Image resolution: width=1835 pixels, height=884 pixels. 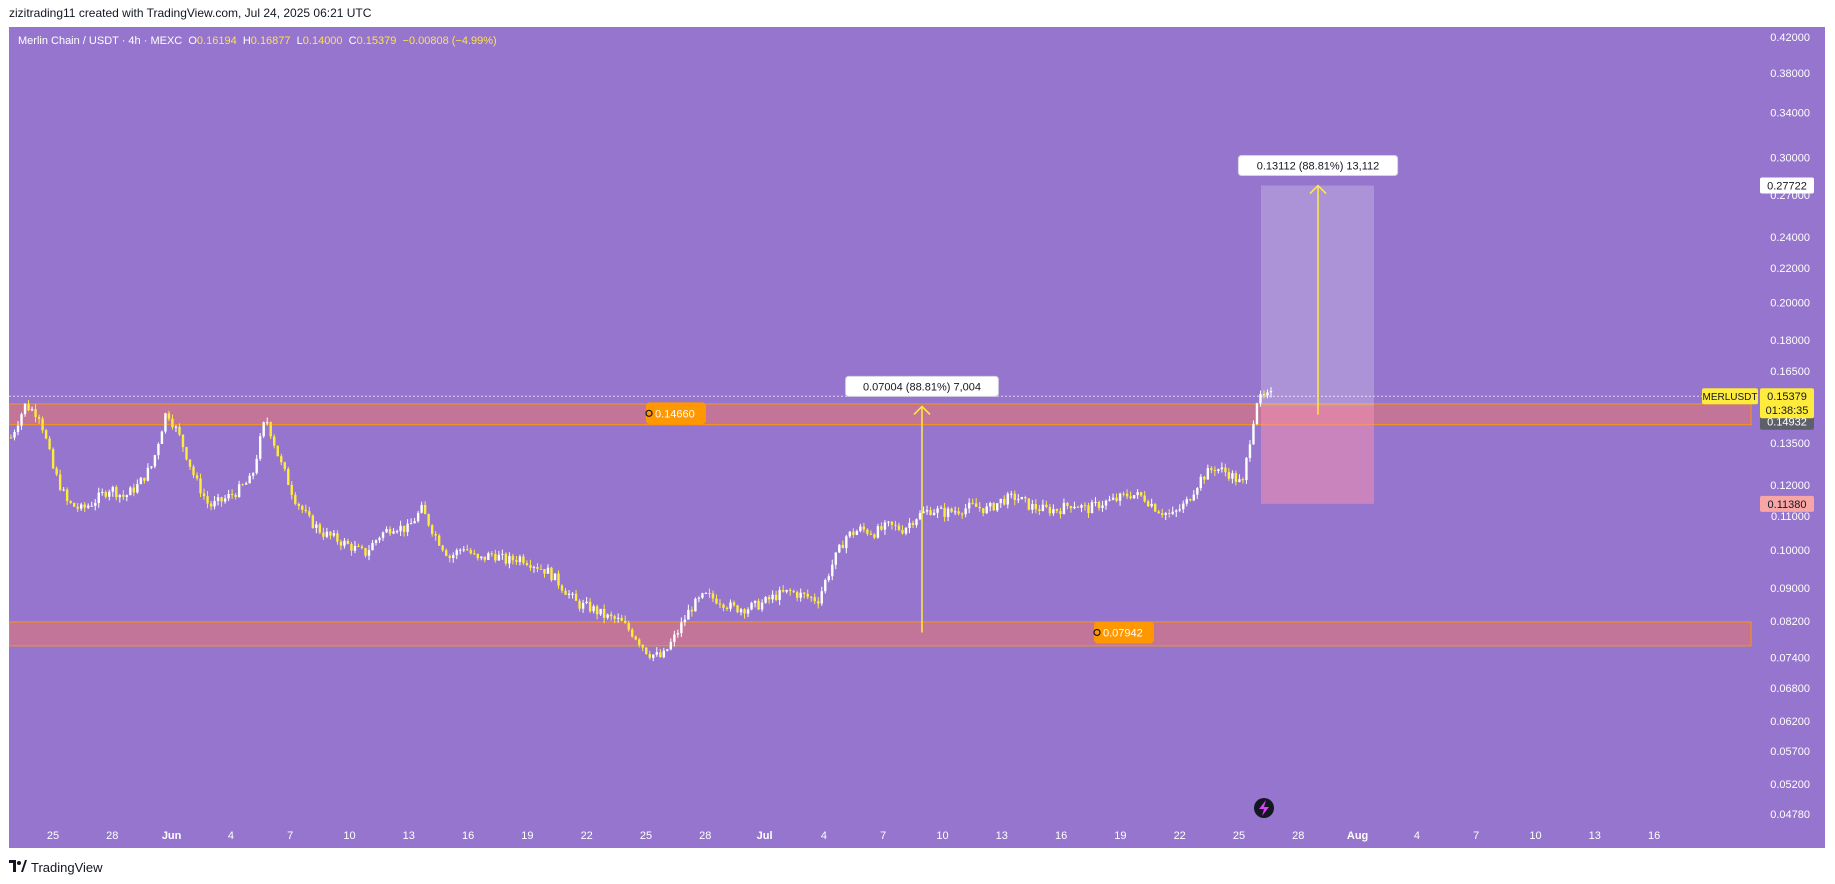 I want to click on x-tick-label: 4, so click(x=824, y=836).